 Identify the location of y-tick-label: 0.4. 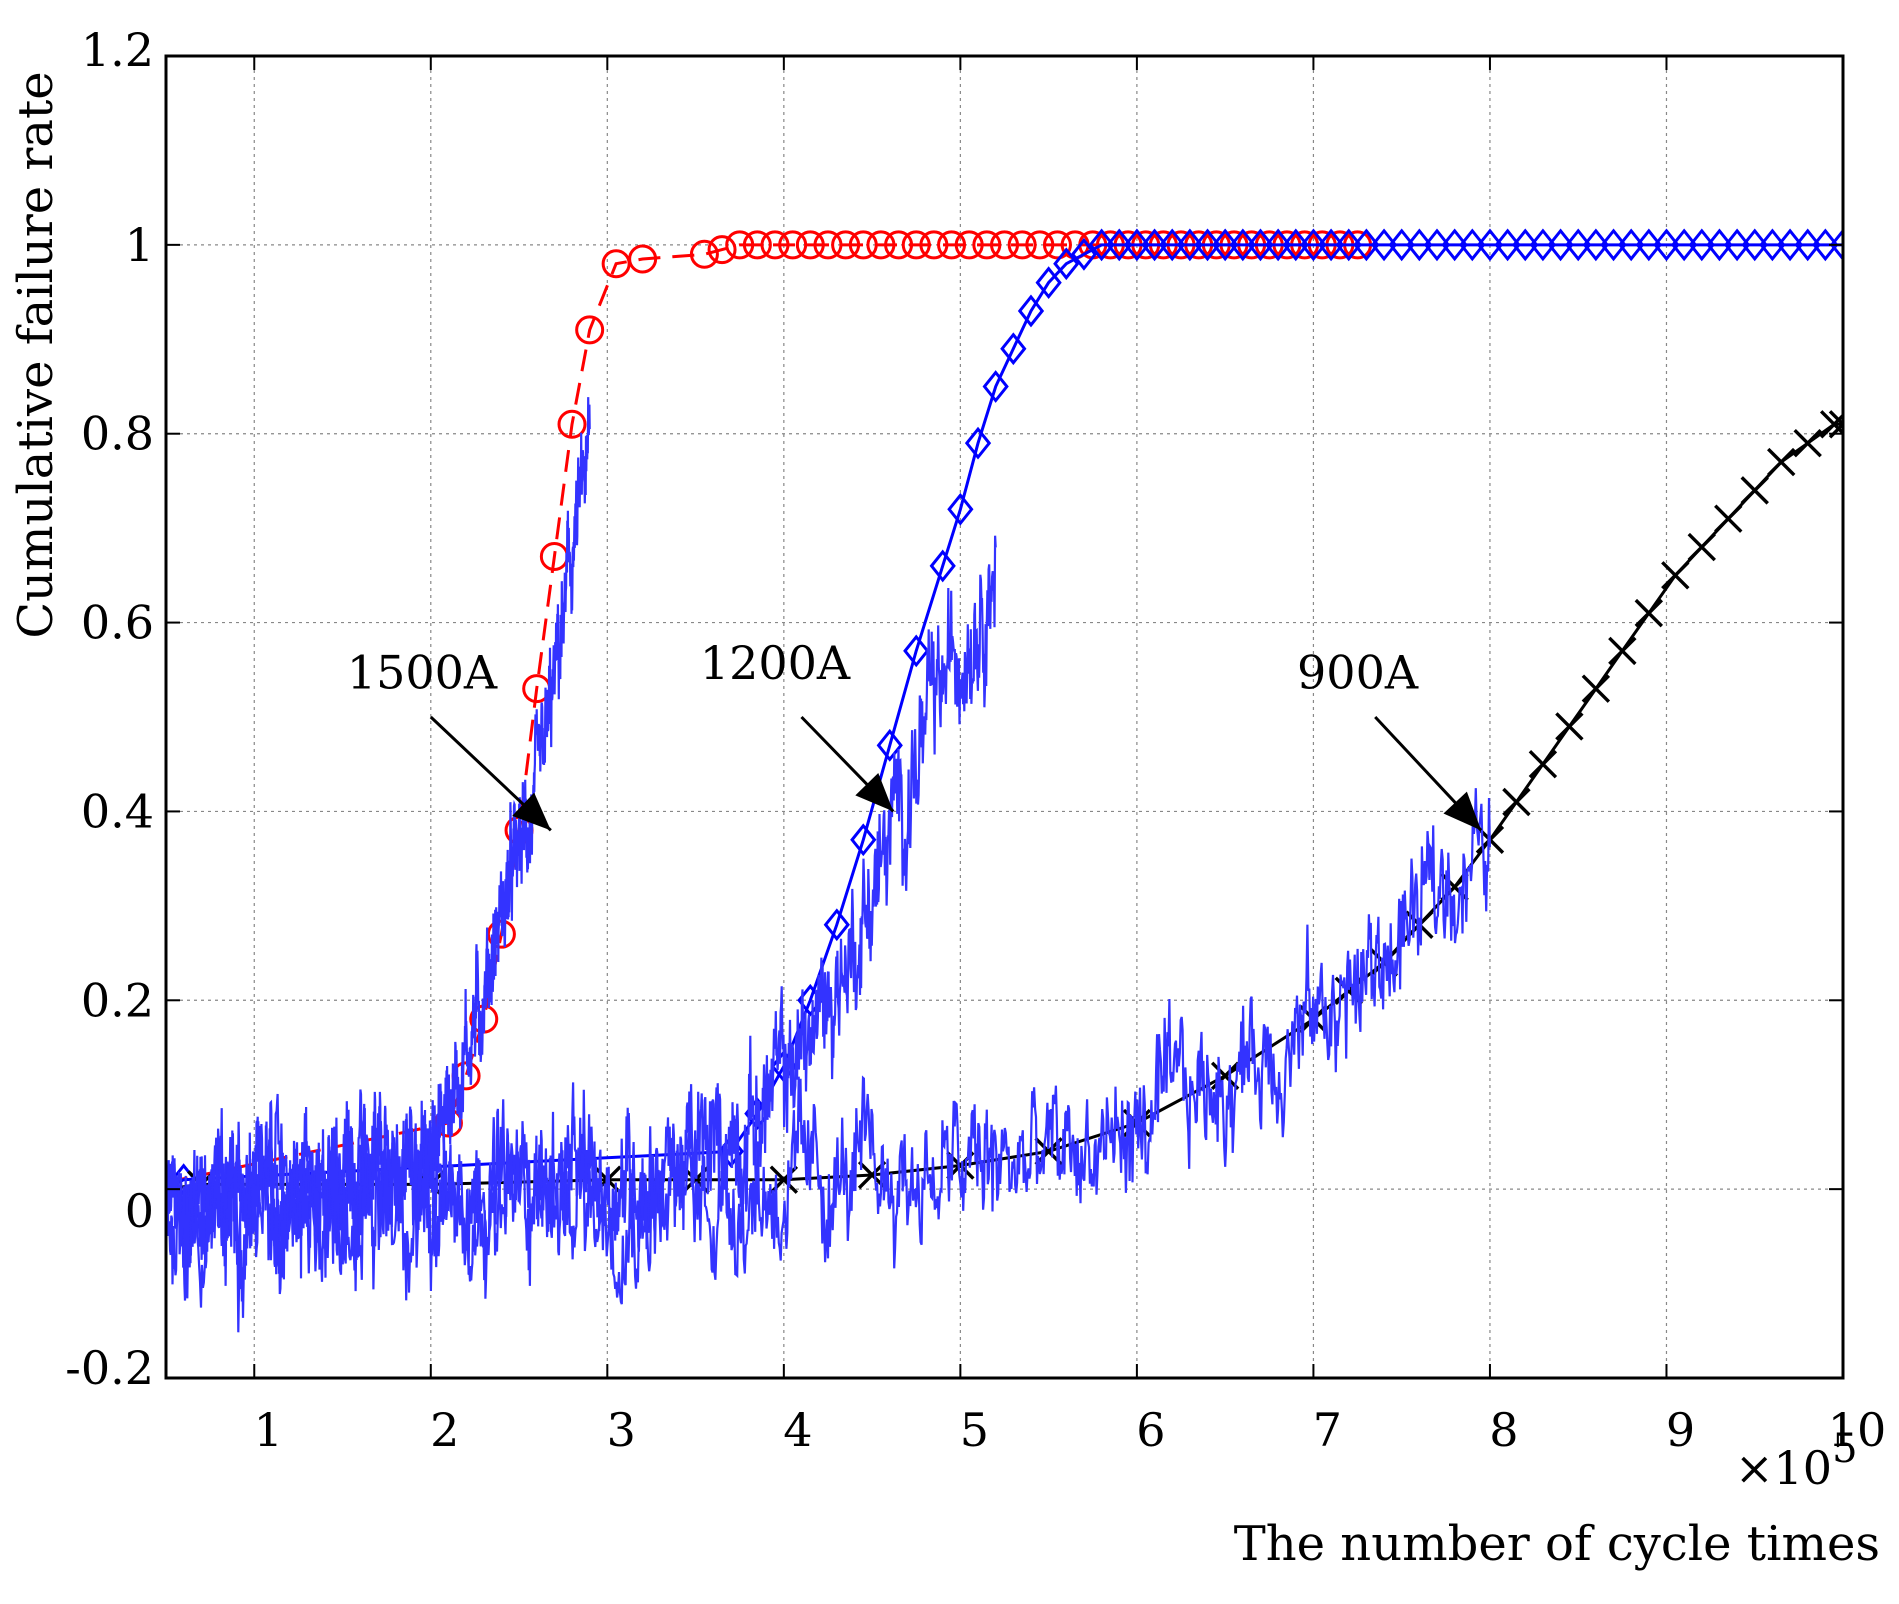
(117, 811).